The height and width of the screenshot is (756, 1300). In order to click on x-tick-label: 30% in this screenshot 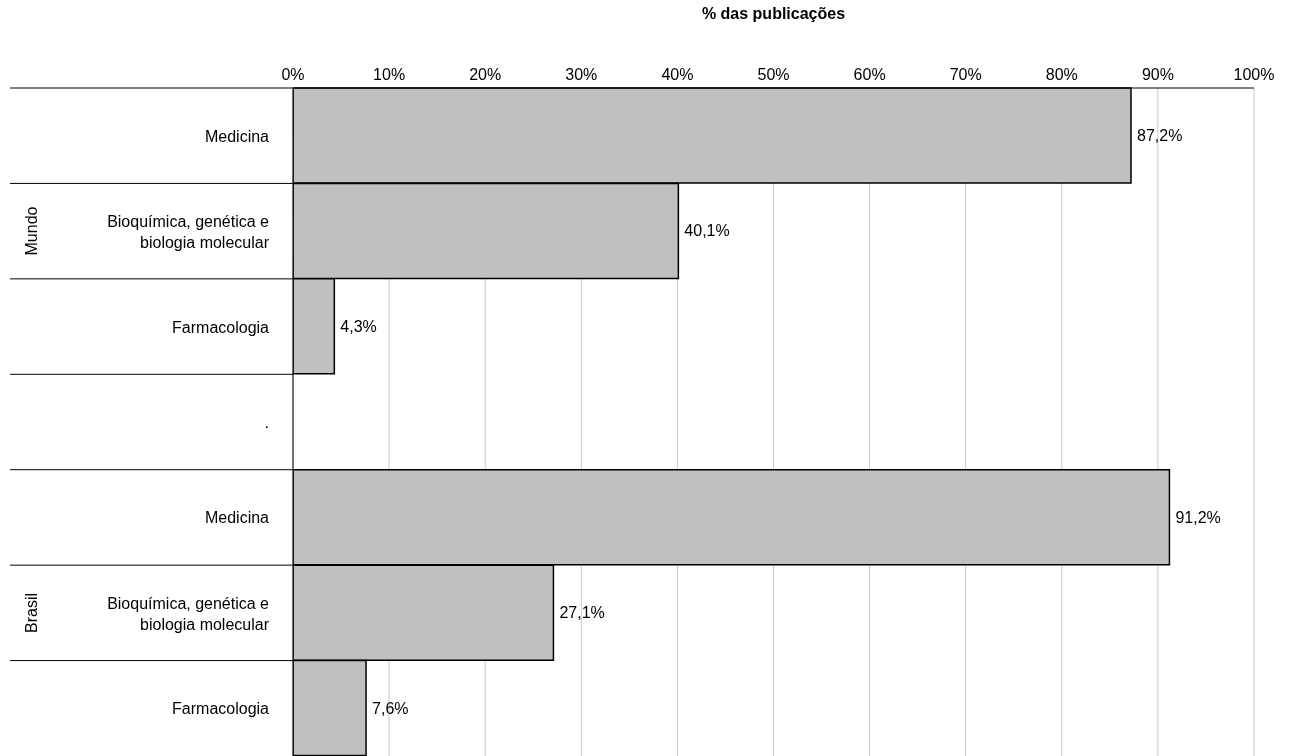, I will do `click(581, 74)`.